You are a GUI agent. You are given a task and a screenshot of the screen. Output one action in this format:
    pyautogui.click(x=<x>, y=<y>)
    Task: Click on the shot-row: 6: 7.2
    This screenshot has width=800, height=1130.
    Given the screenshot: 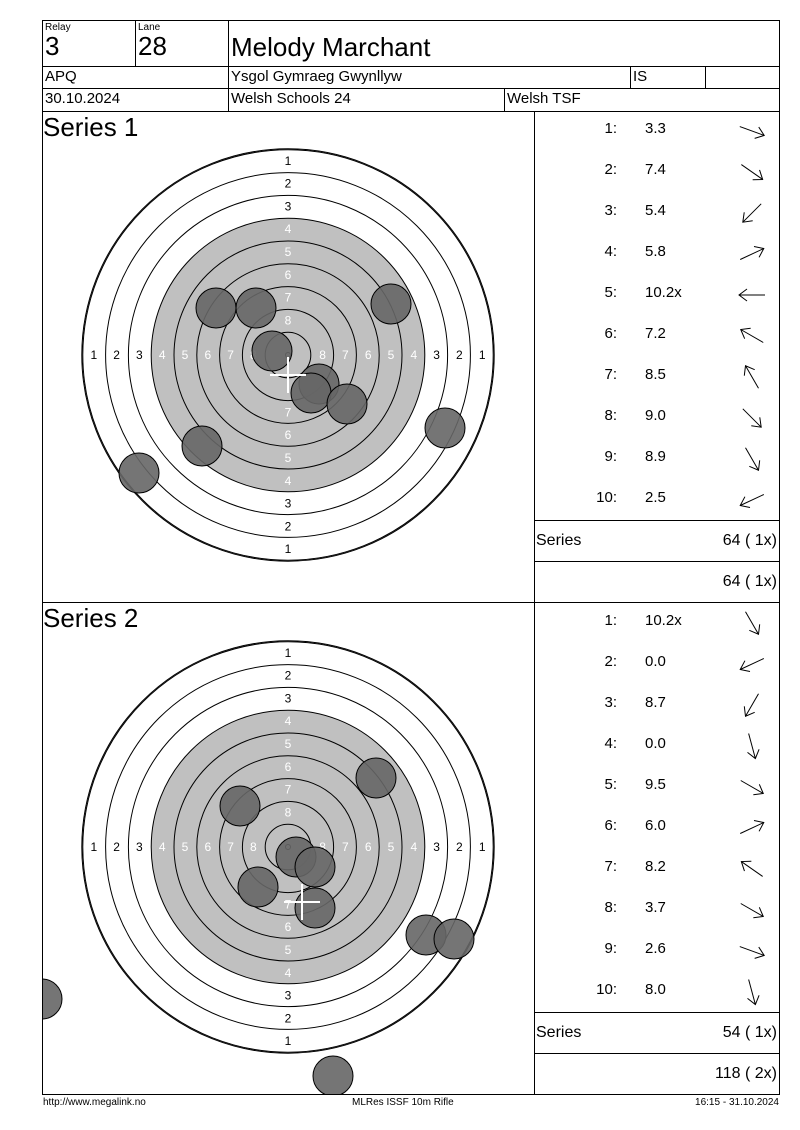 What is the action you would take?
    pyautogui.click(x=657, y=335)
    